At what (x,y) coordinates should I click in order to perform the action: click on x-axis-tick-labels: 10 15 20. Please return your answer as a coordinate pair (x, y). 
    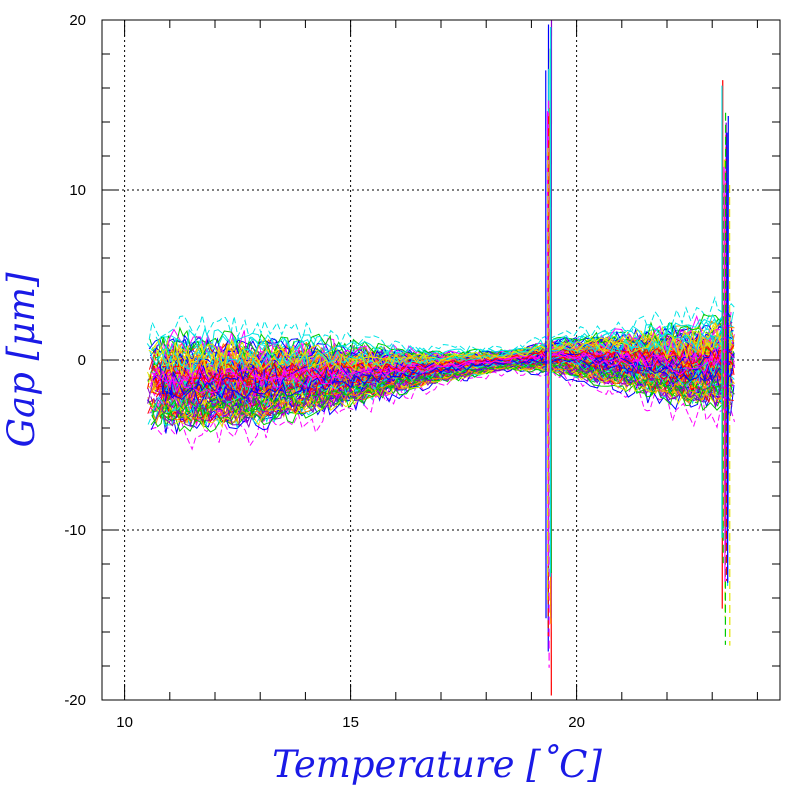
    Looking at the image, I should click on (350, 722).